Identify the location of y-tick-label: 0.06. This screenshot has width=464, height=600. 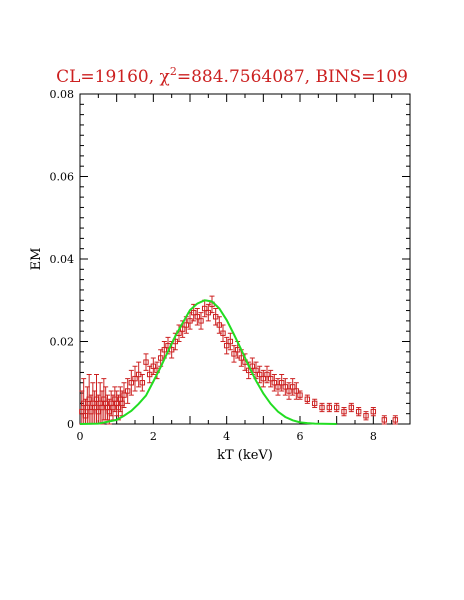
(62, 177).